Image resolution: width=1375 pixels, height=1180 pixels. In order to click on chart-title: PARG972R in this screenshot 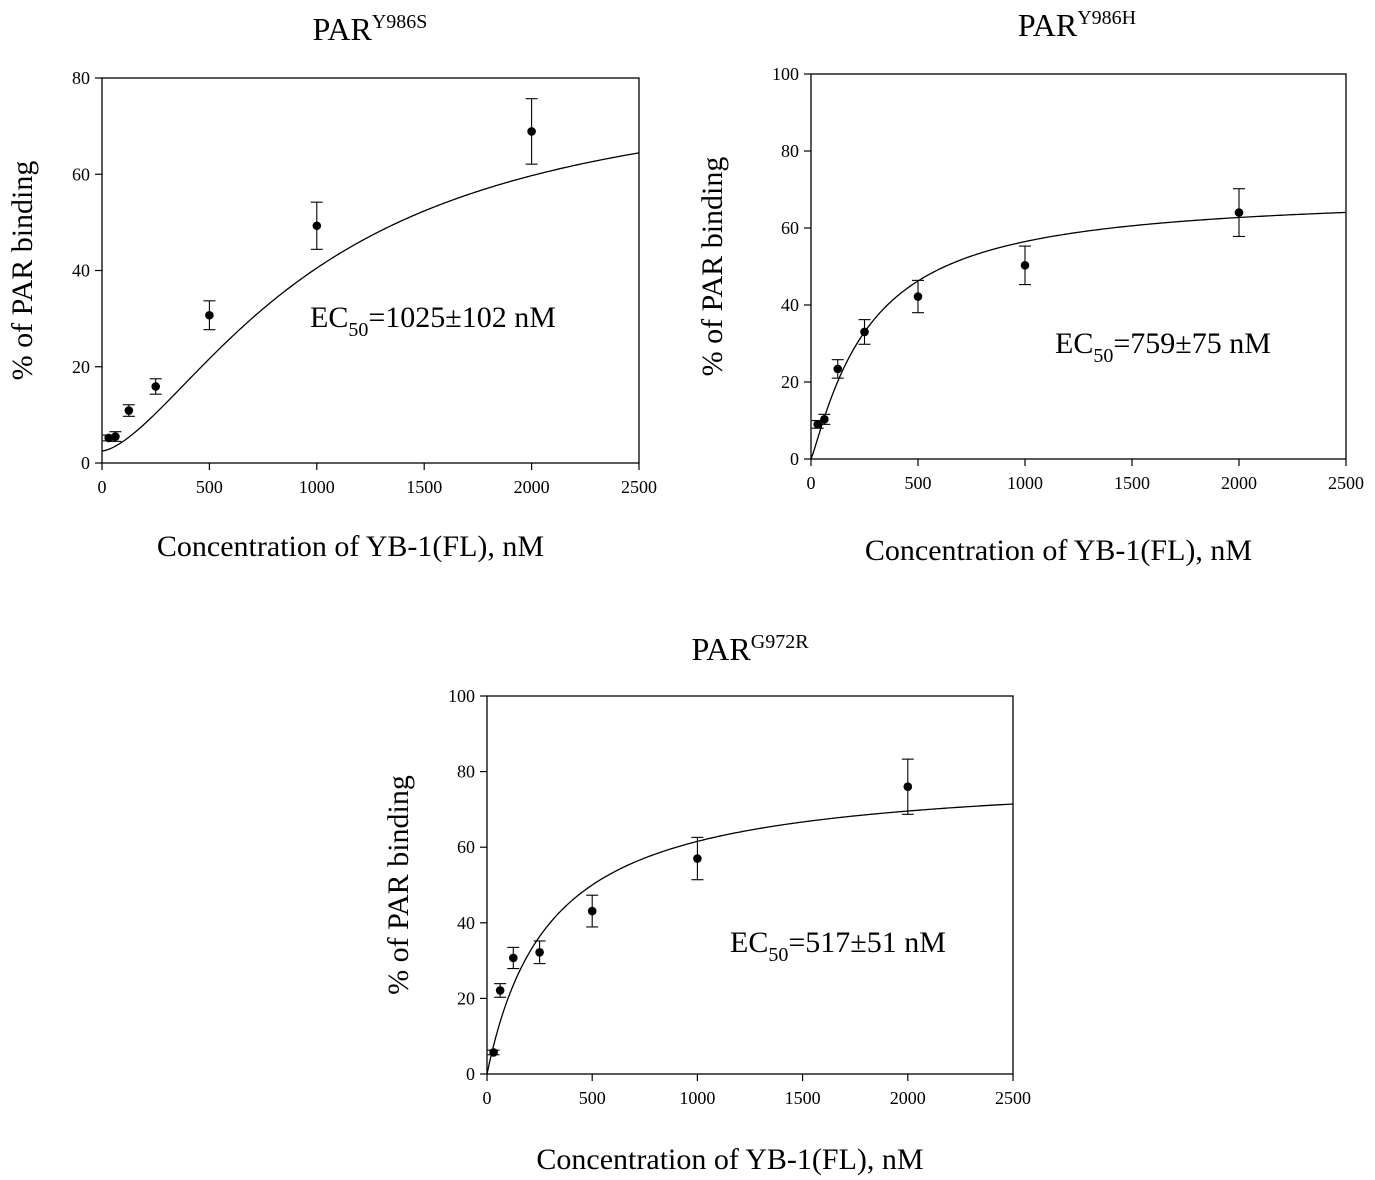, I will do `click(750, 649)`.